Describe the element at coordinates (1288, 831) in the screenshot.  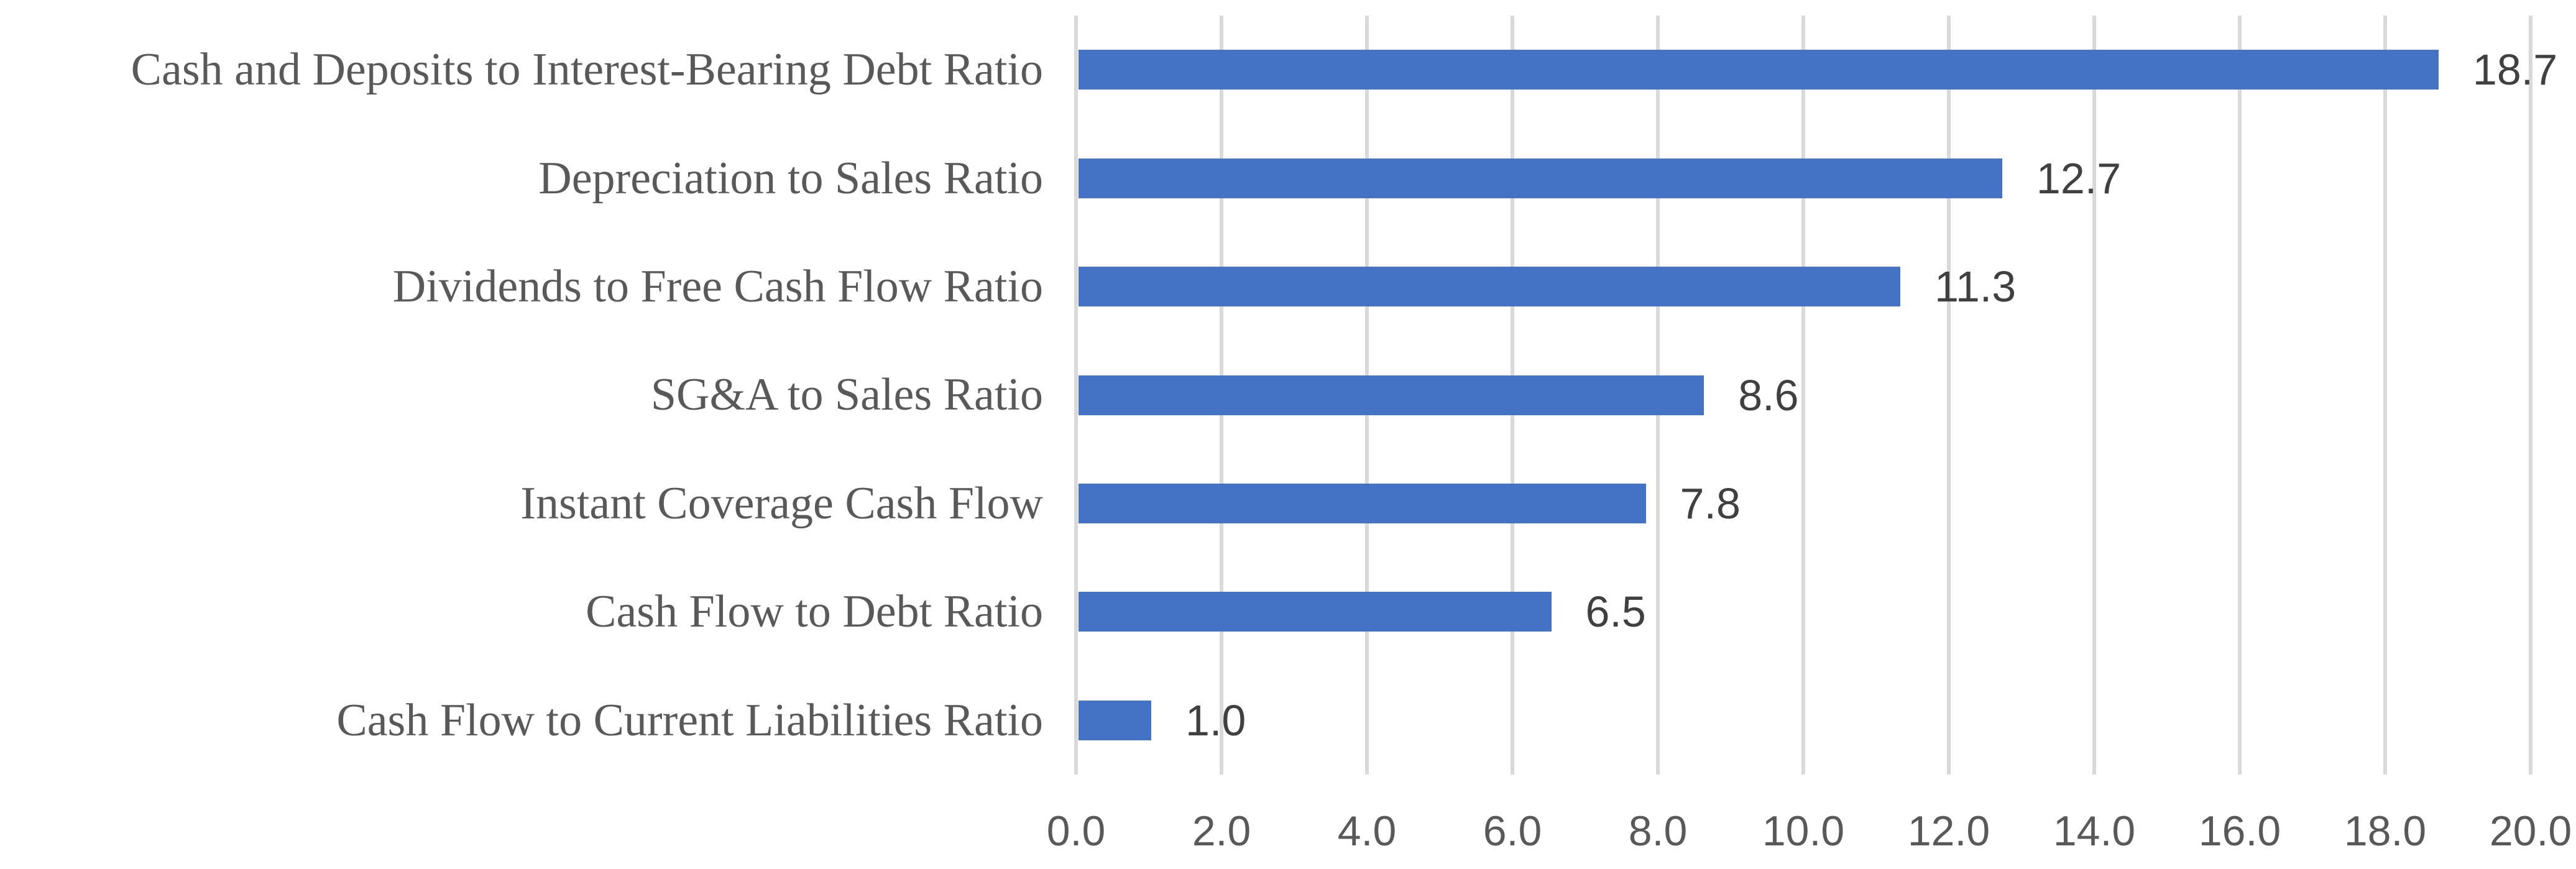
I see `x-axis: 0.0 2.0 4.0 6.0 8.0 10.0 12.0 14.0 16.0 18.0 20.0` at that location.